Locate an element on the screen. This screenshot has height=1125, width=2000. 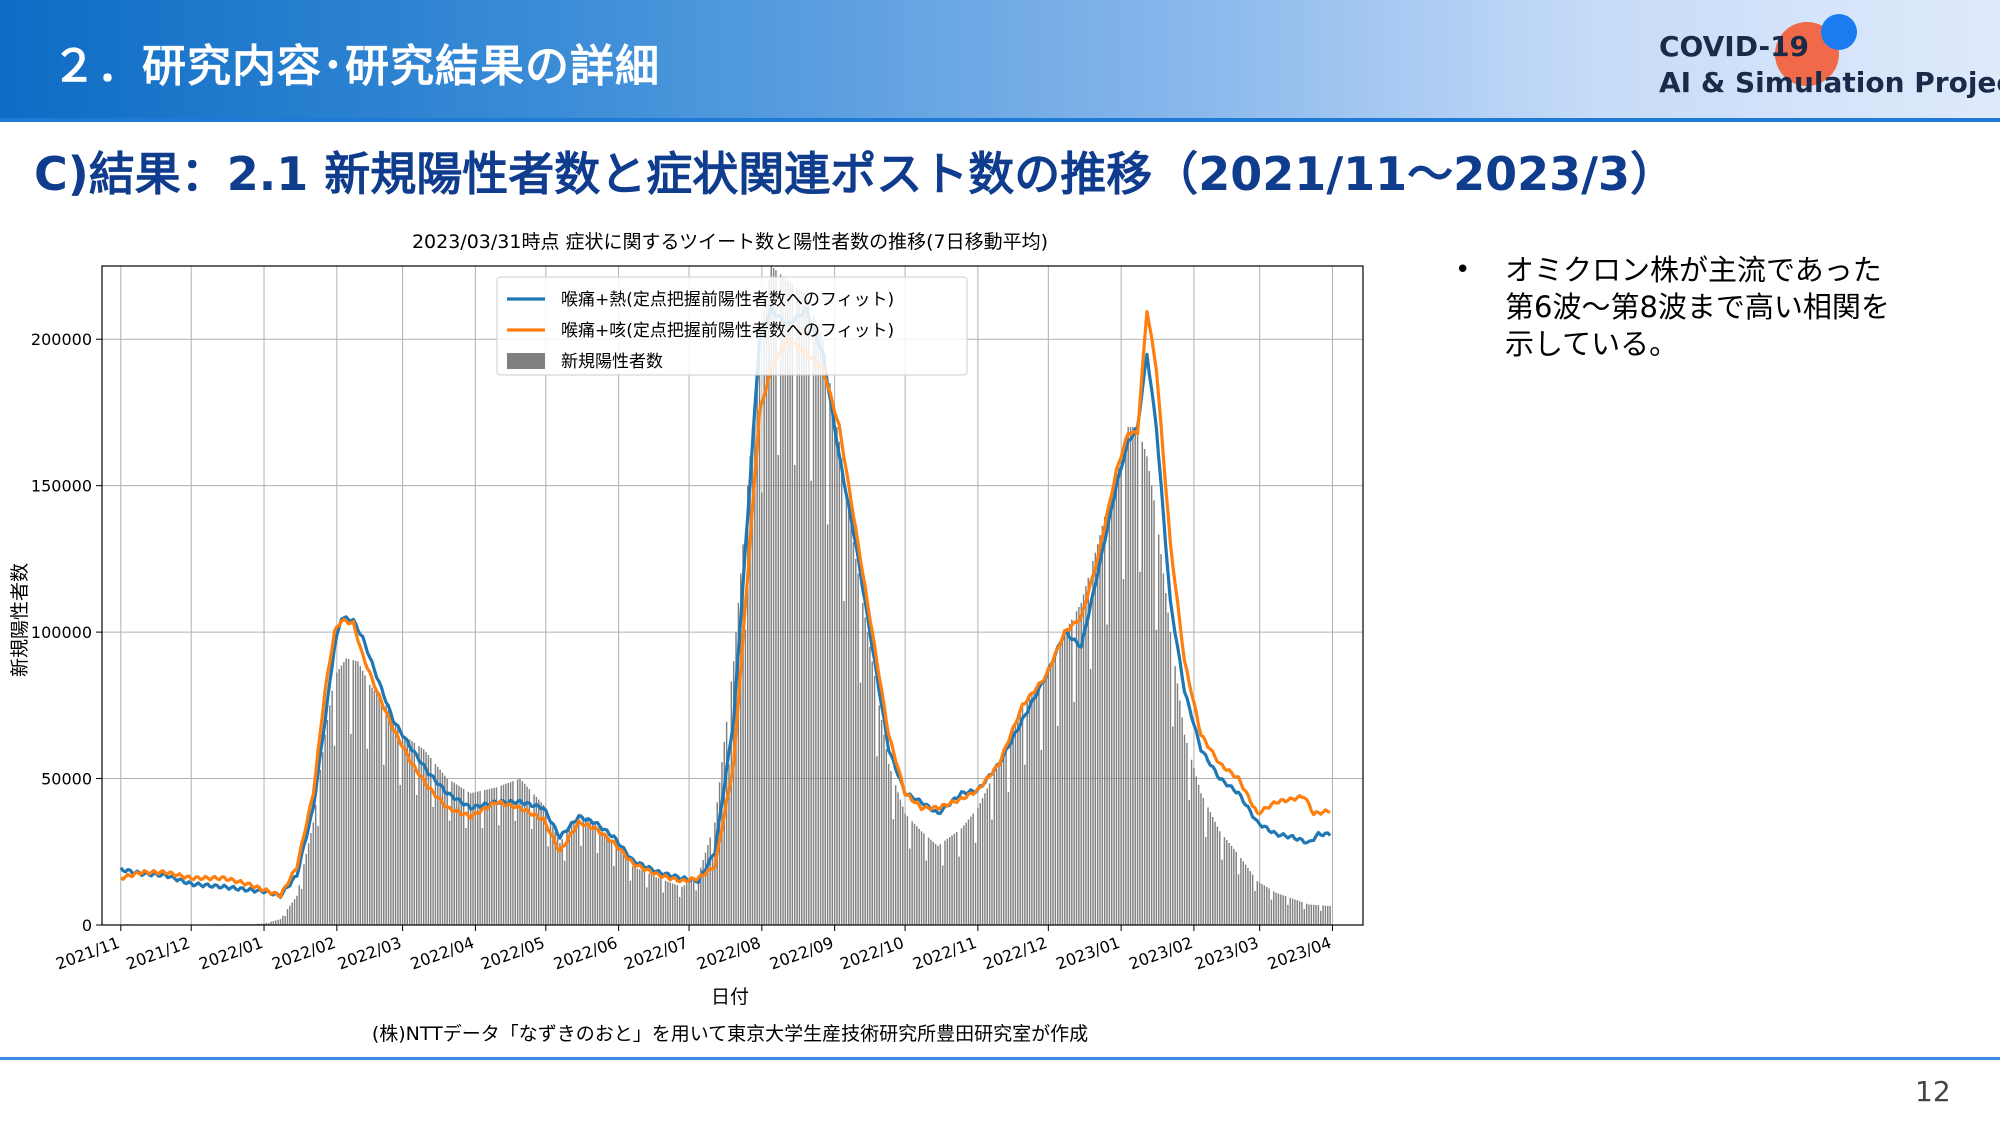
chart-title: 2023/03/31時点 症状に関するツイート数と陽性者数の推移(7日移動平均) is located at coordinates (730, 242).